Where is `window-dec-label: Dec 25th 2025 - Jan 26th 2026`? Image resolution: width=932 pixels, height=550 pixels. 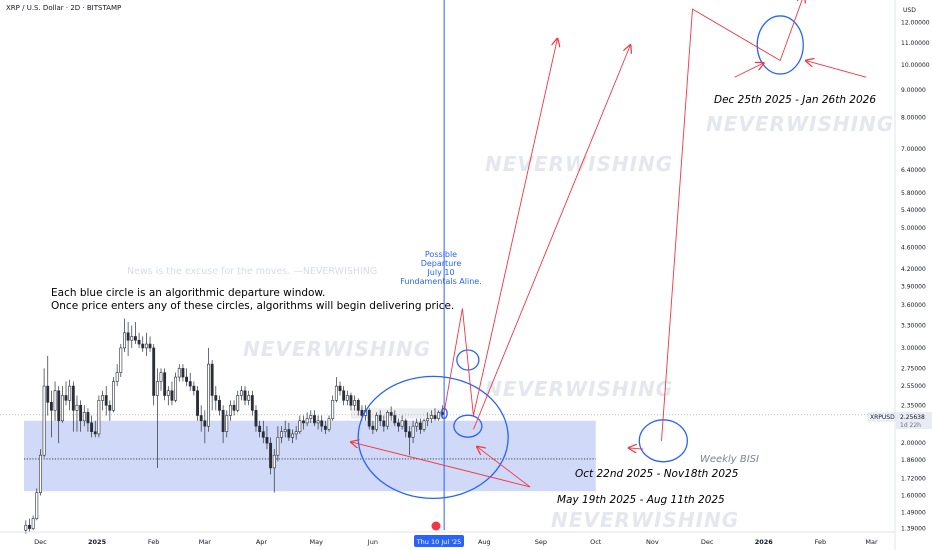
window-dec-label: Dec 25th 2025 - Jan 26th 2026 is located at coordinates (795, 100).